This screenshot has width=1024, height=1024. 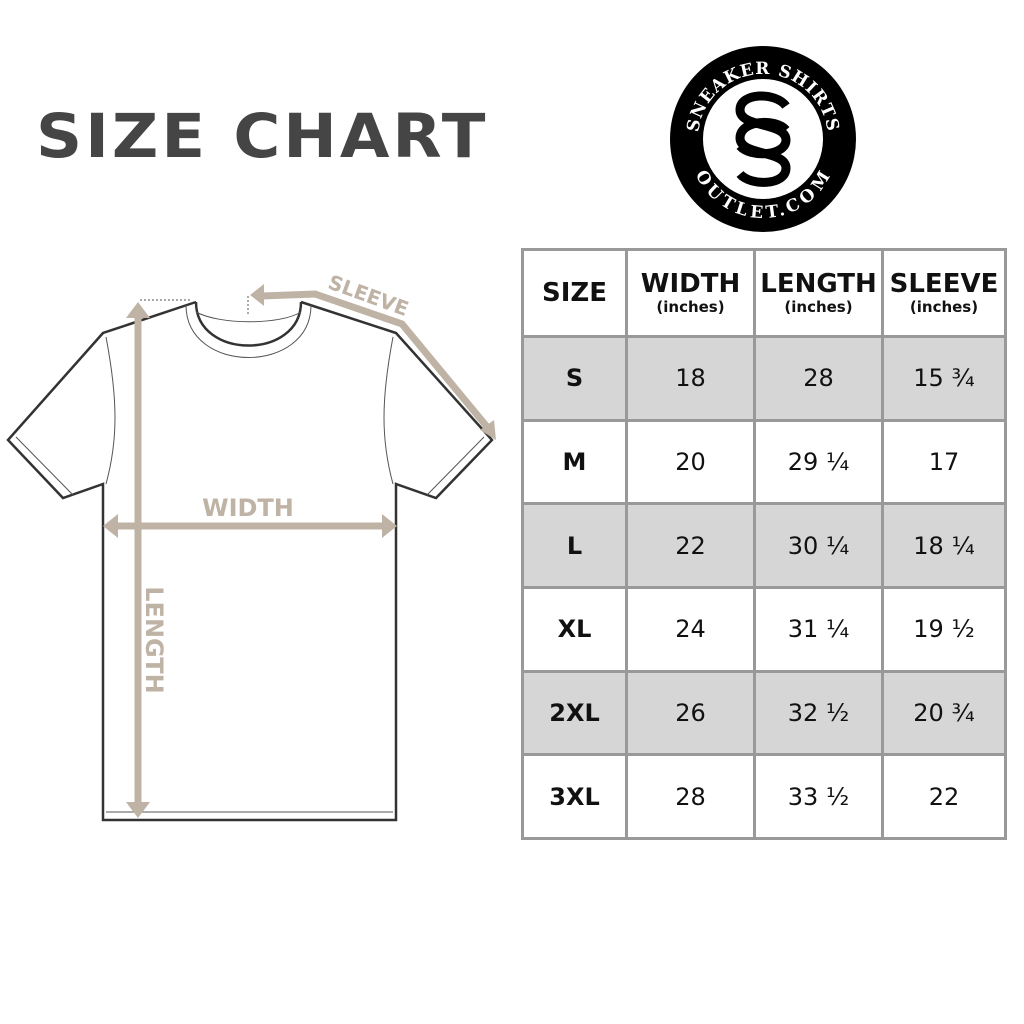 I want to click on value-cell: 29 ¼, so click(x=818, y=462).